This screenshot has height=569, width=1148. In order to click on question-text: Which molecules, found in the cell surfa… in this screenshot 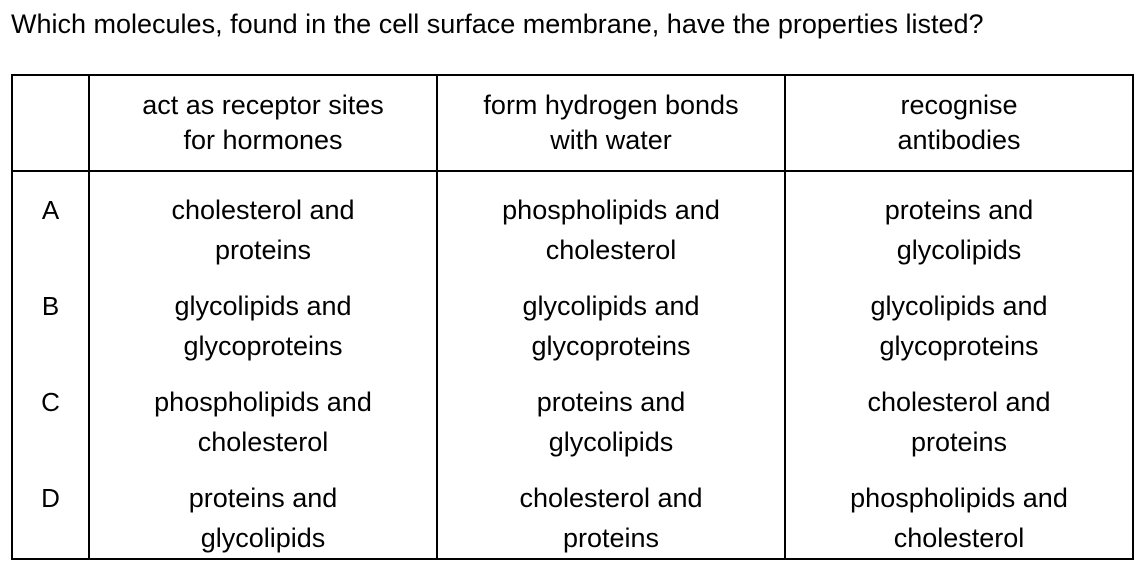, I will do `click(497, 24)`.